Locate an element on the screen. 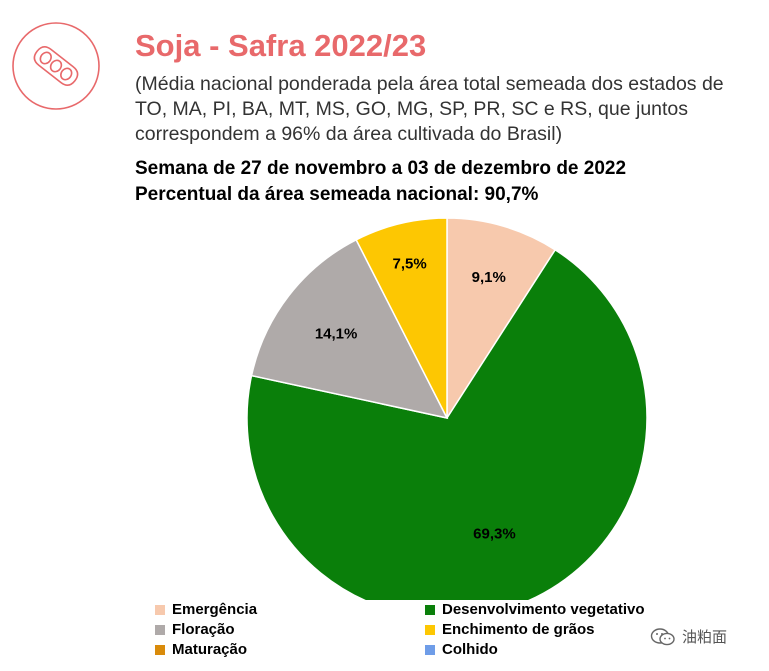  page-title: Soja - Safra 2022/23 is located at coordinates (281, 45).